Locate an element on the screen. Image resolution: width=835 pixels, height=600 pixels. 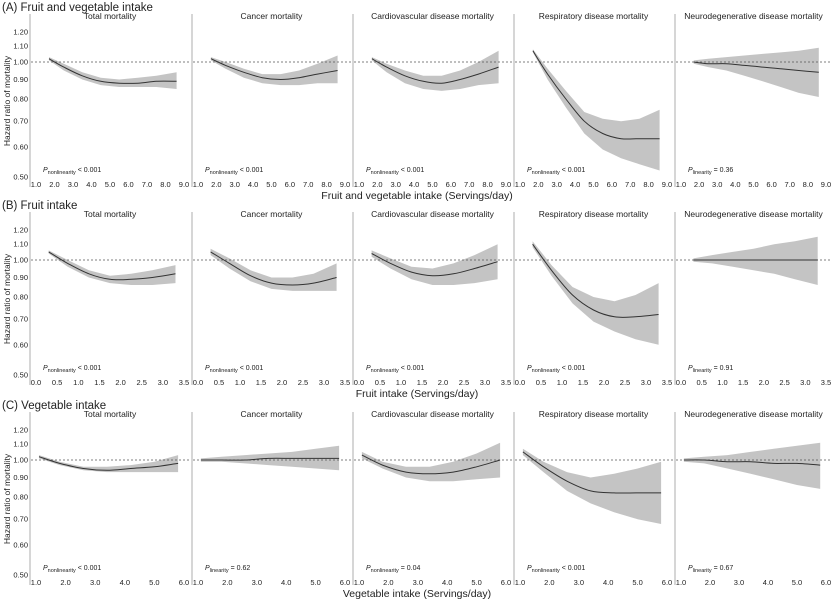
p-value-subscript: linearity is located at coordinates (219, 571).